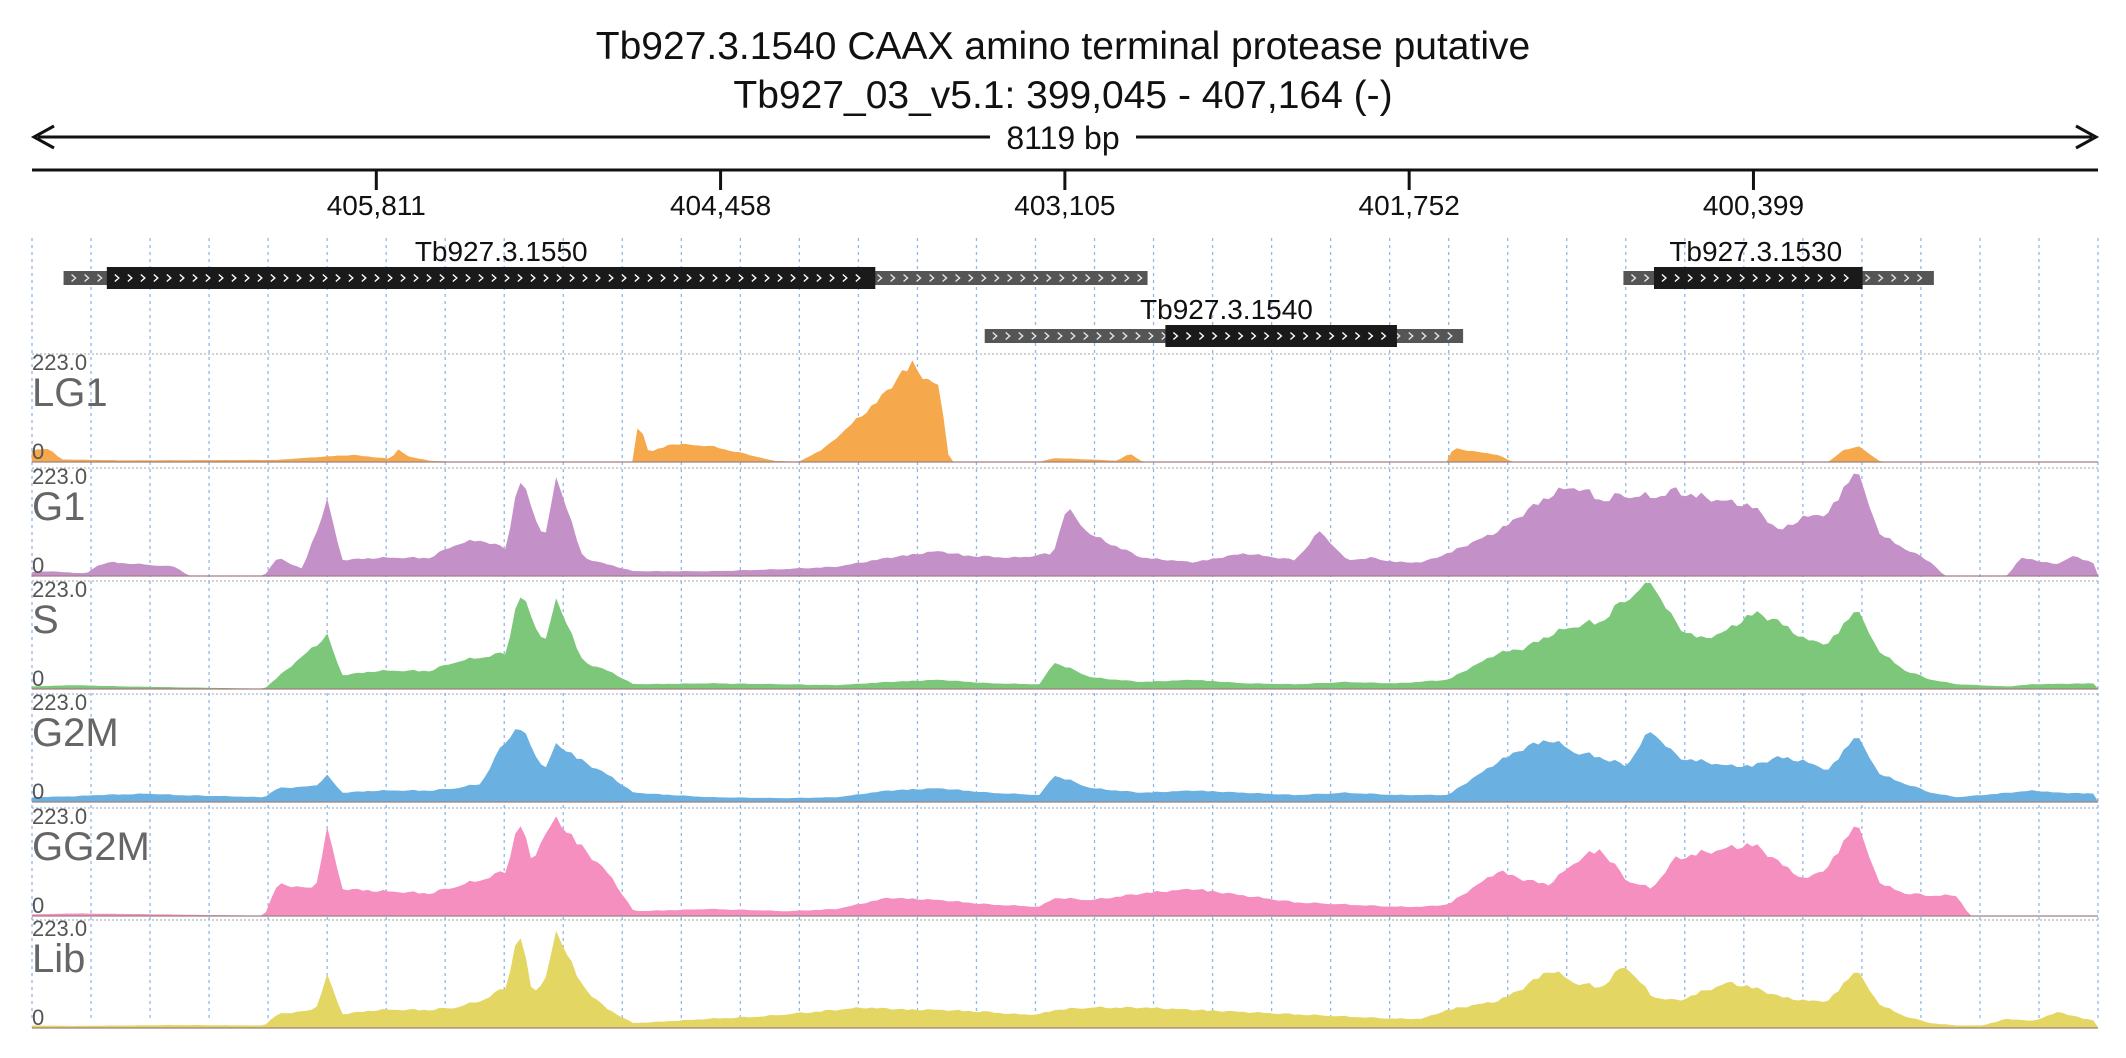 The width and height of the screenshot is (2126, 1058). I want to click on coverage-track: 223.0 0 LG1, so click(1064, 407).